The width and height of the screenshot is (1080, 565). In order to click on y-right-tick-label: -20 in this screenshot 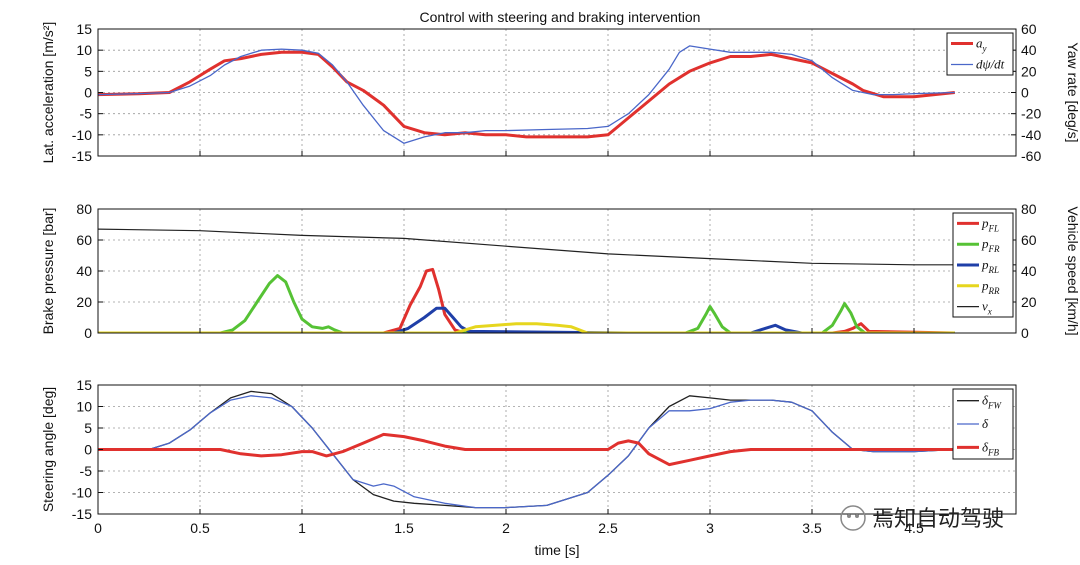, I will do `click(1031, 114)`.